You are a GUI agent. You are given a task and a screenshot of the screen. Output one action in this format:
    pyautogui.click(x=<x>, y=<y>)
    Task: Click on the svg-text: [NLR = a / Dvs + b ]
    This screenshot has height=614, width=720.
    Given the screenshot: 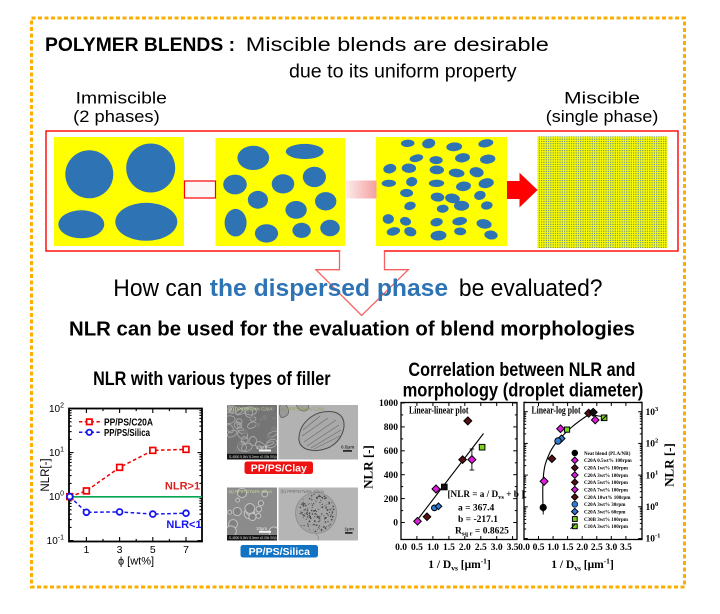 What is the action you would take?
    pyautogui.click(x=486, y=495)
    